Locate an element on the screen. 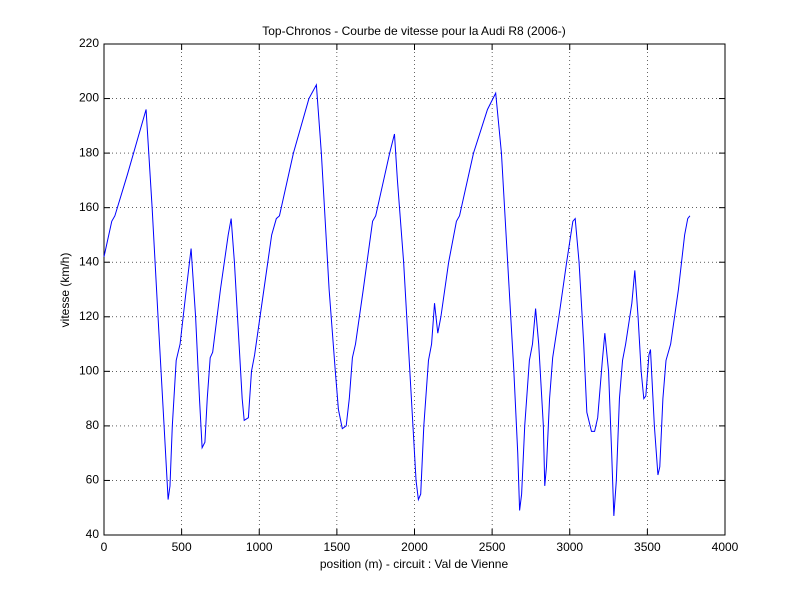 The image size is (800, 601). y-tick-label: 100 is located at coordinates (89, 371).